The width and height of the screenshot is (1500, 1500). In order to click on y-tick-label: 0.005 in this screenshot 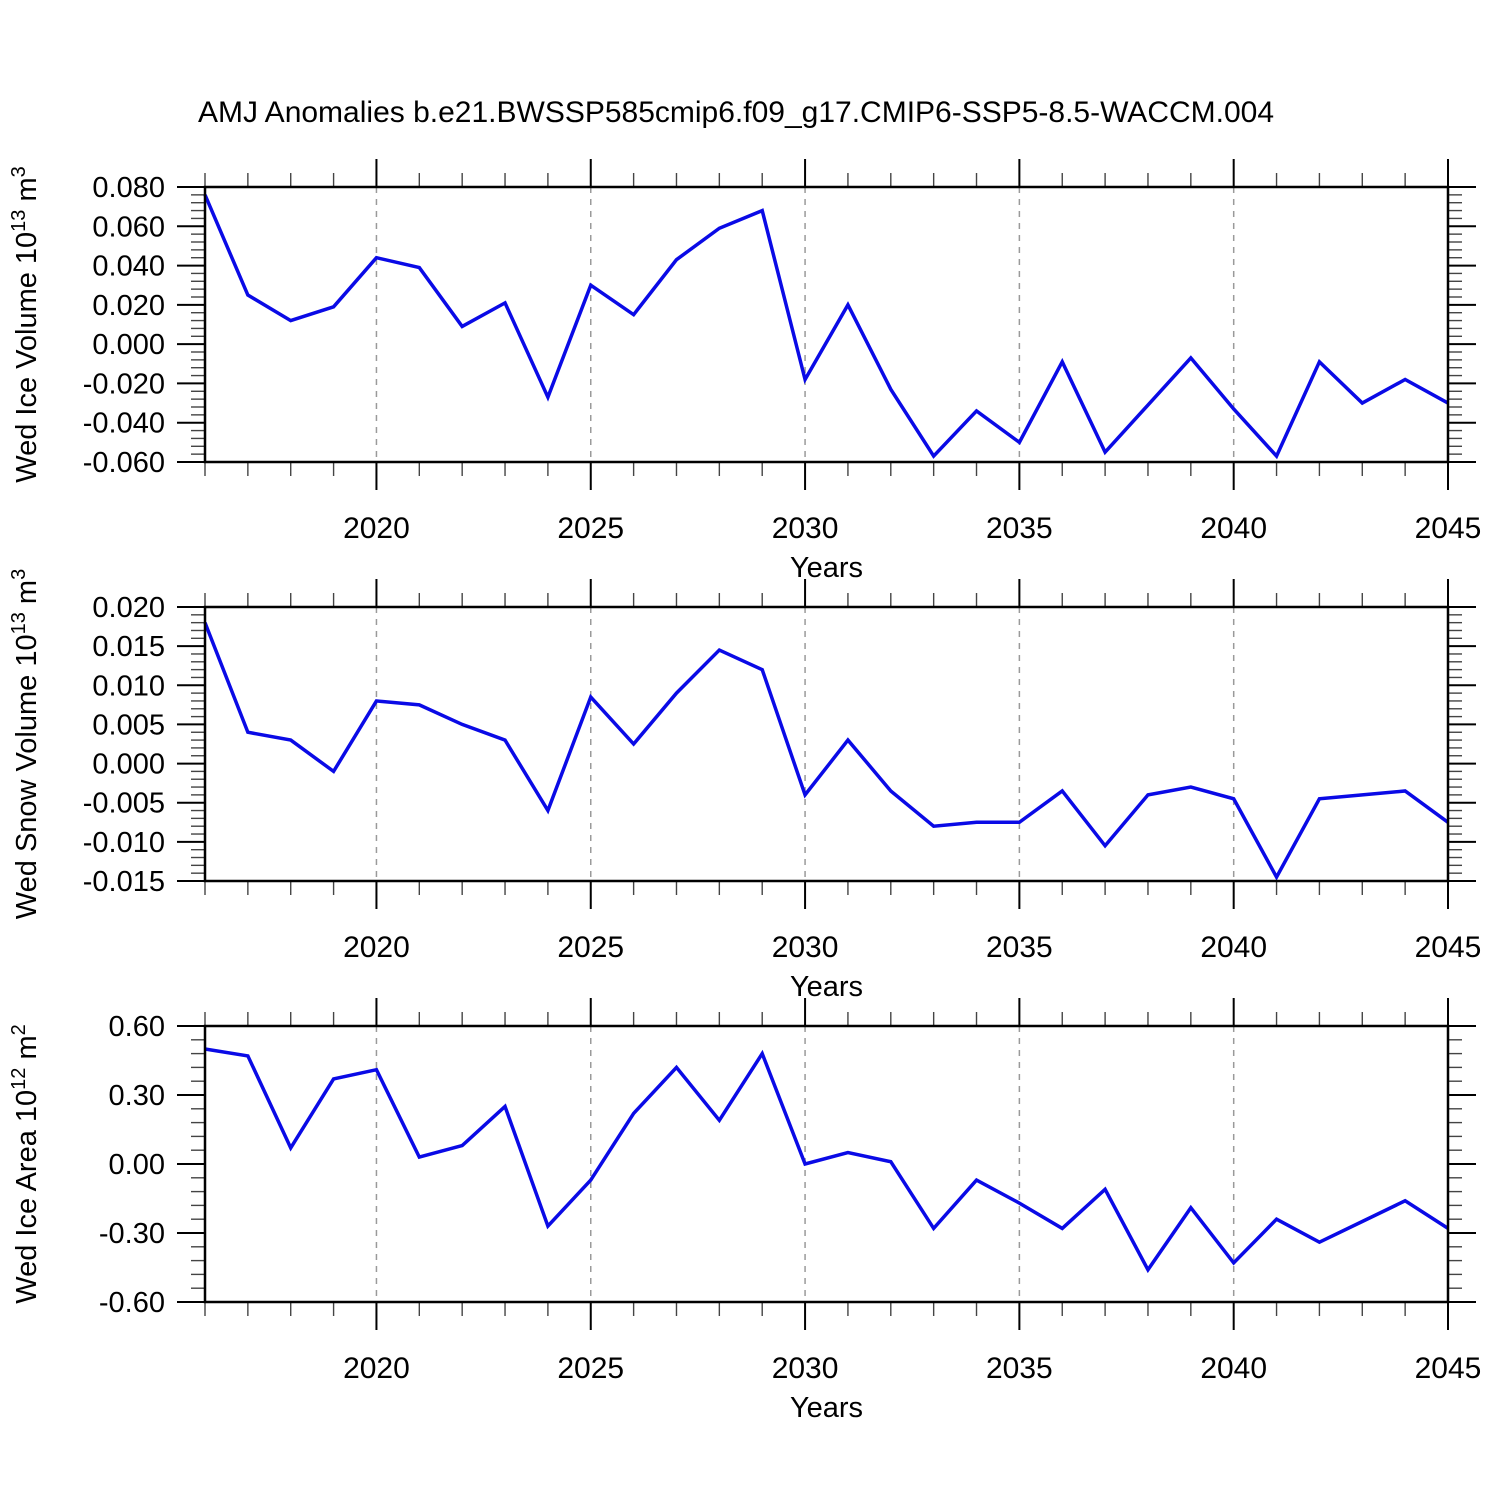, I will do `click(128, 725)`.